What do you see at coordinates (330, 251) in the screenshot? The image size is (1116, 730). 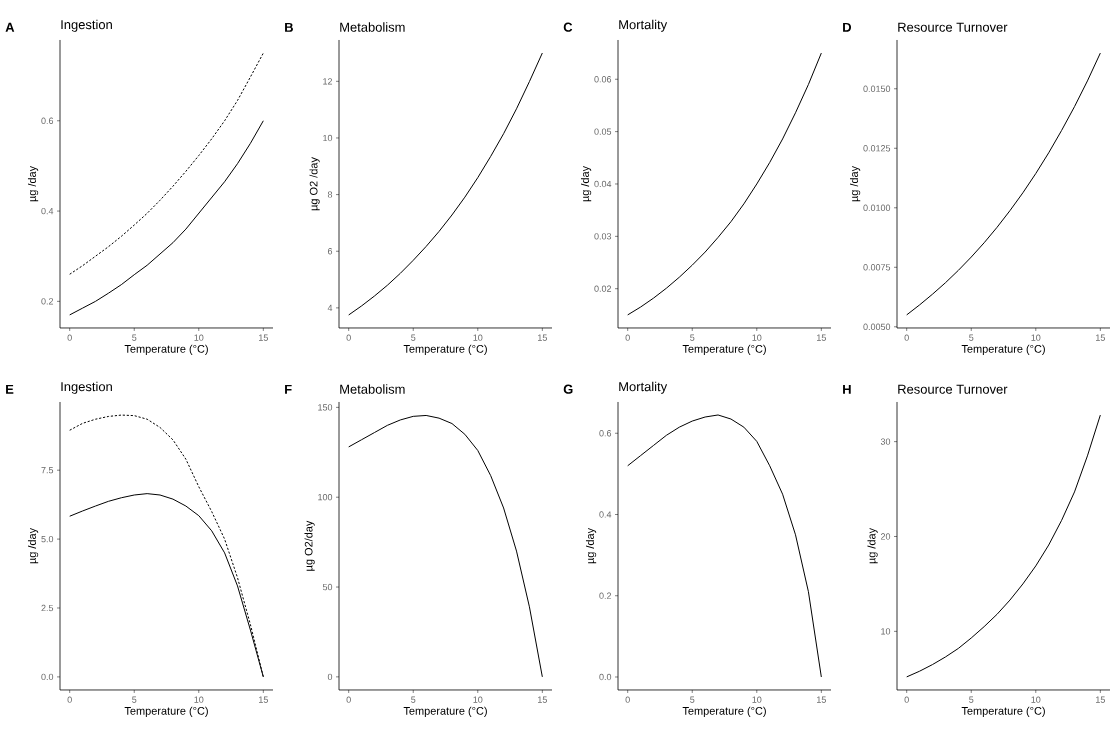 I see `y-tick-label: 6` at bounding box center [330, 251].